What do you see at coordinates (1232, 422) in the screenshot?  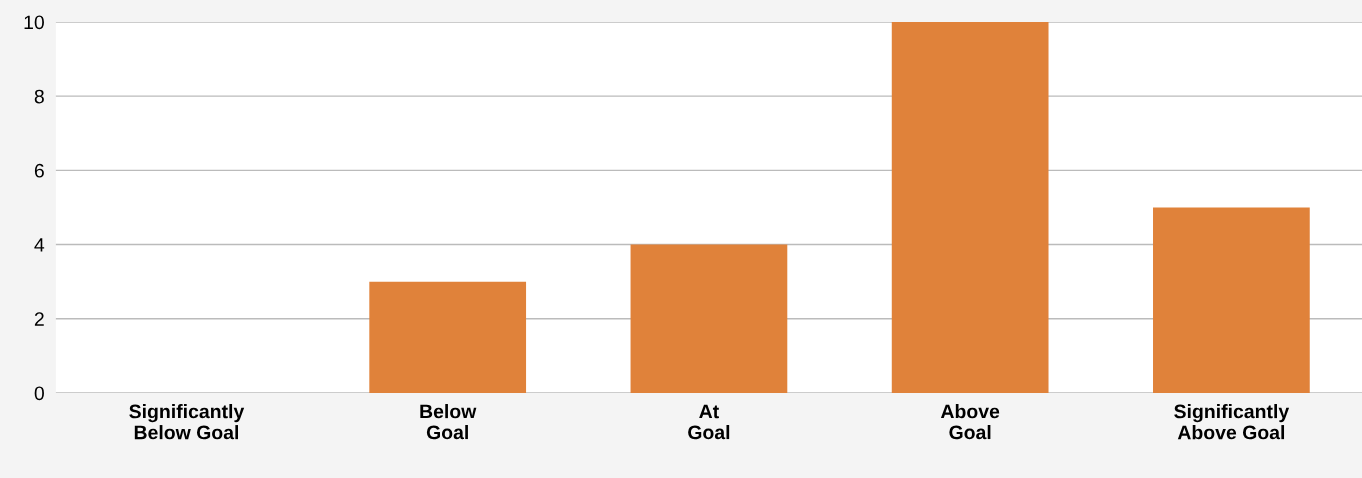 I see `x-tick-label: Significantly Above Goal` at bounding box center [1232, 422].